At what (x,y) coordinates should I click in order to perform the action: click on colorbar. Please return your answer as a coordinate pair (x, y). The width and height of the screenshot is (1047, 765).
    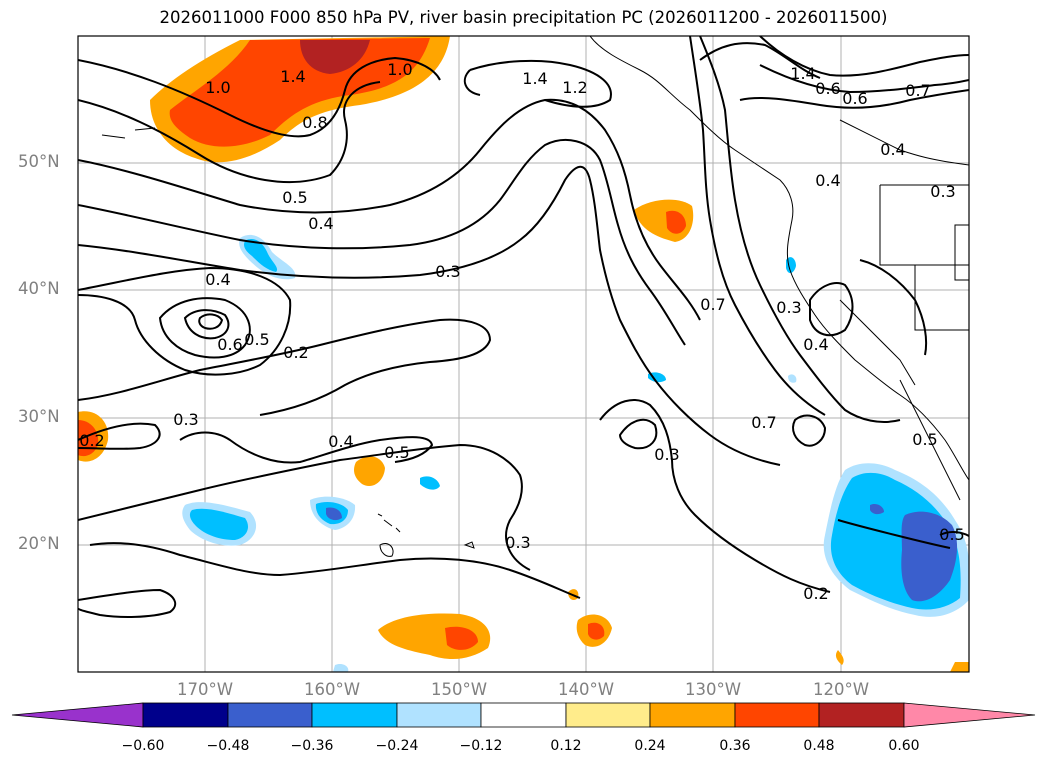
    Looking at the image, I should click on (523, 715).